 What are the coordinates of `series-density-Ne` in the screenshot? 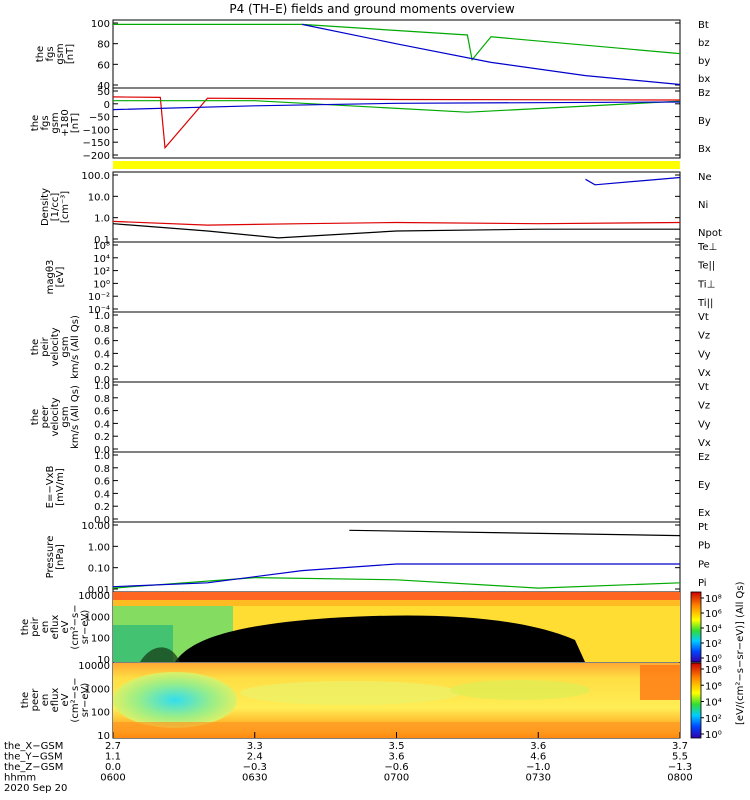 It's located at (396, 223).